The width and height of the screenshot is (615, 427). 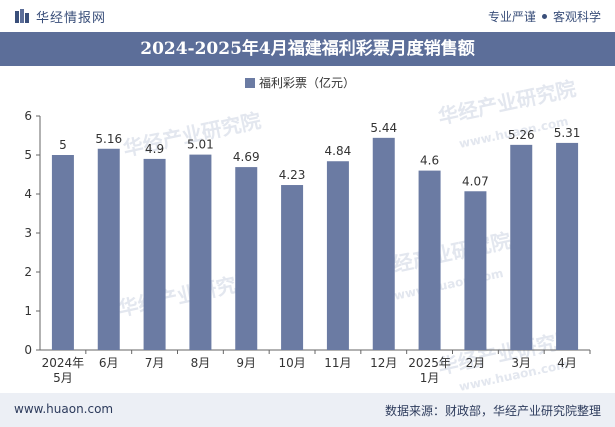 I want to click on brand: 华经情报网, so click(x=60, y=16).